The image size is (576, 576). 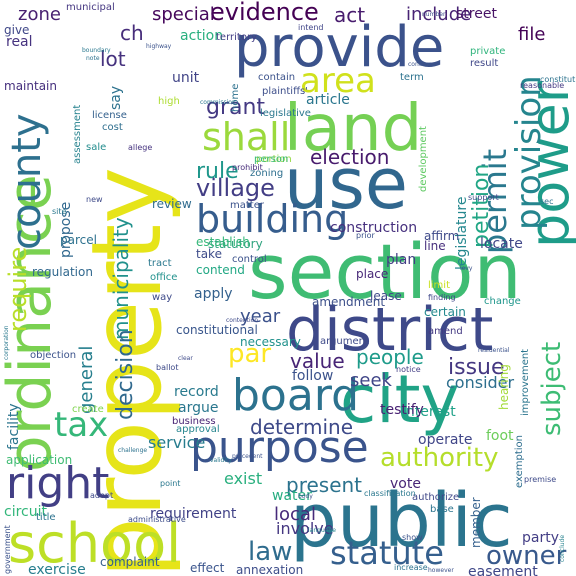 I want to click on word-matter: matter, so click(x=247, y=205).